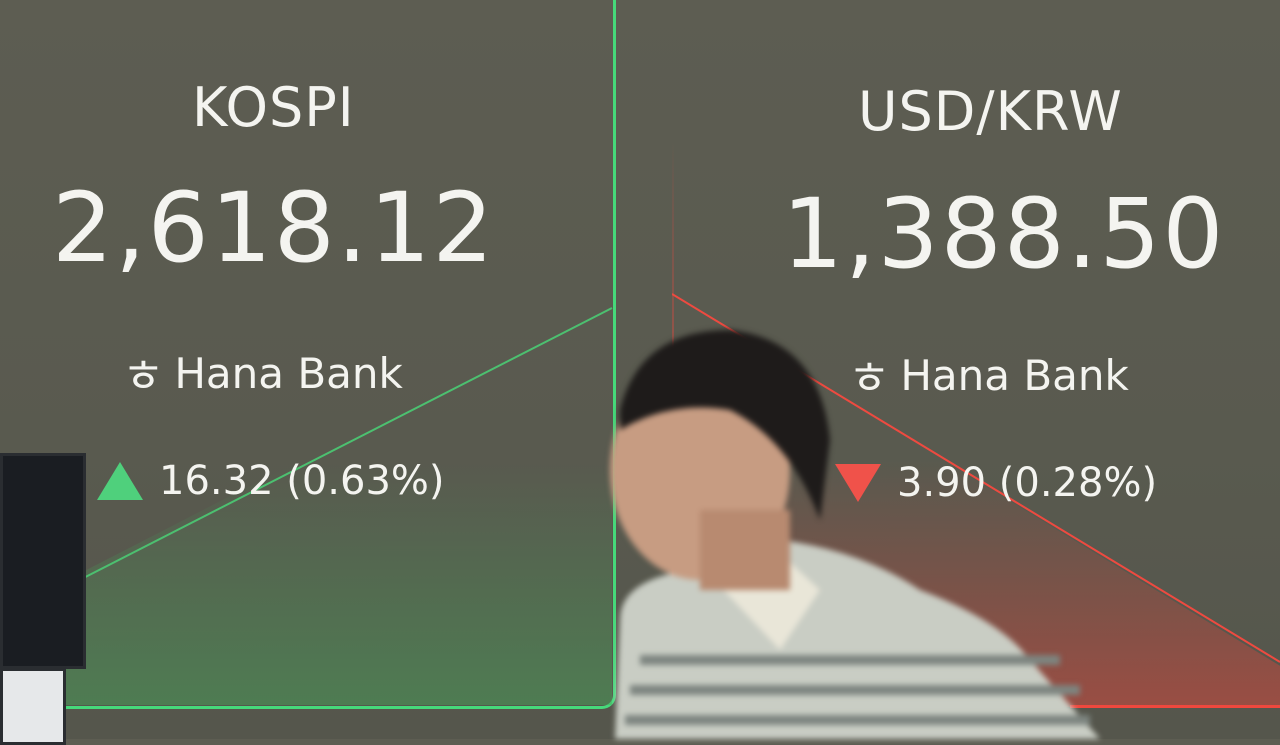  Describe the element at coordinates (1027, 483) in the screenshot. I see `usdkrw-change-text: 3.90 (0.28%)` at that location.